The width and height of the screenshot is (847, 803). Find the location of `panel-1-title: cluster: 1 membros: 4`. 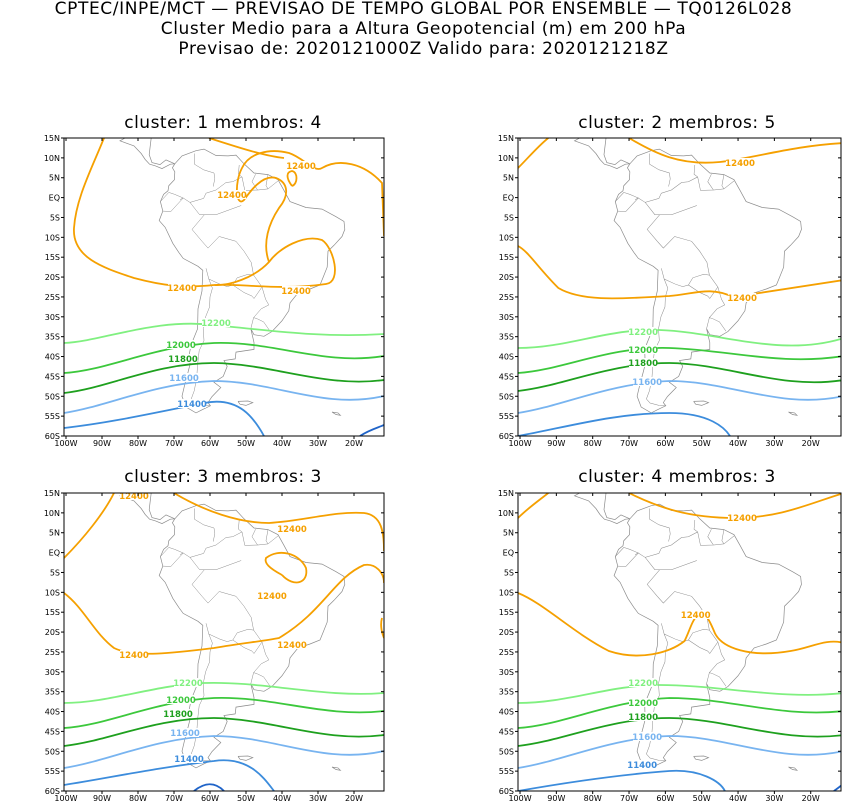

panel-1-title: cluster: 1 membros: 4 is located at coordinates (223, 123).